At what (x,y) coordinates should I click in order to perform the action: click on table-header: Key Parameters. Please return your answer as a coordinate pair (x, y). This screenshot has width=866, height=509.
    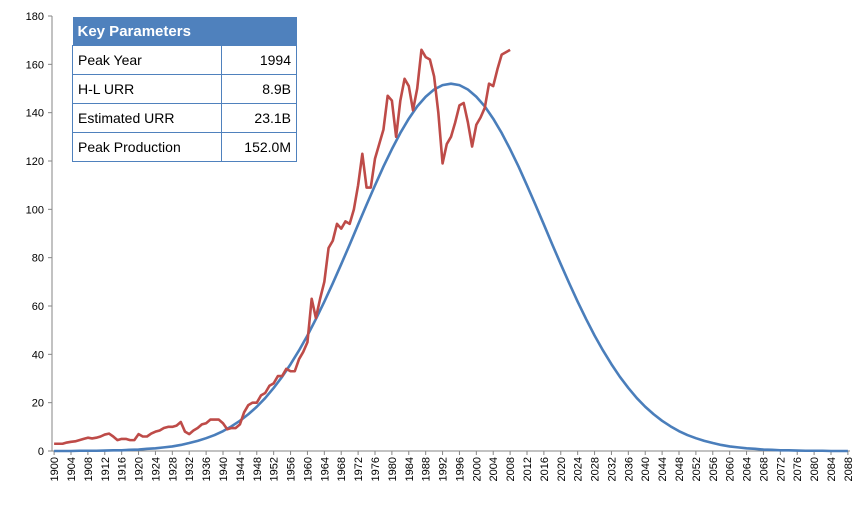
    Looking at the image, I should click on (184, 31).